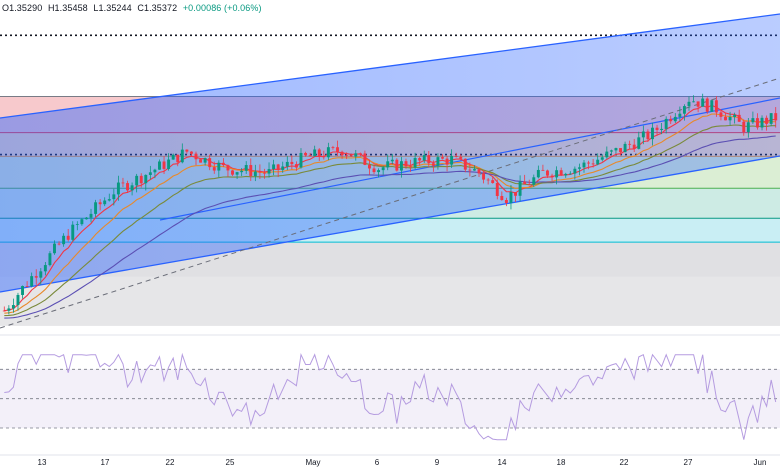 This screenshot has height=470, width=780. Describe the element at coordinates (437, 462) in the screenshot. I see `x-tick-label: 9` at that location.